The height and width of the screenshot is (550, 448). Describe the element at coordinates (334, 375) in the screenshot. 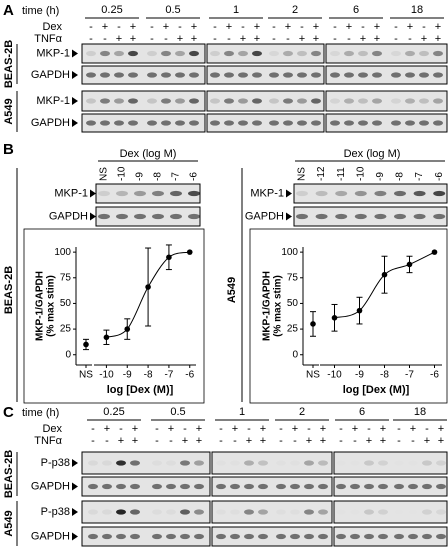

I see `x-tick-label: -10` at that location.